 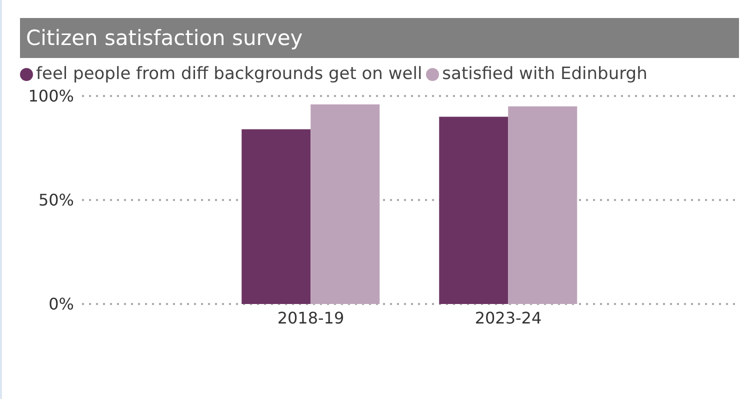 I want to click on legend-label: feel people from diff backgrounds get on well, so click(x=228, y=74).